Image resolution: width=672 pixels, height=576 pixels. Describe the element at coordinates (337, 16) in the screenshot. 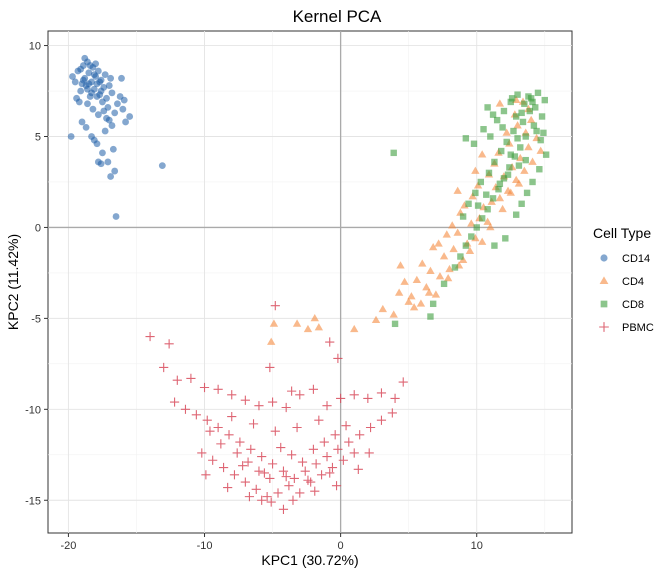

I see `chart-title: Kernel PCA` at that location.